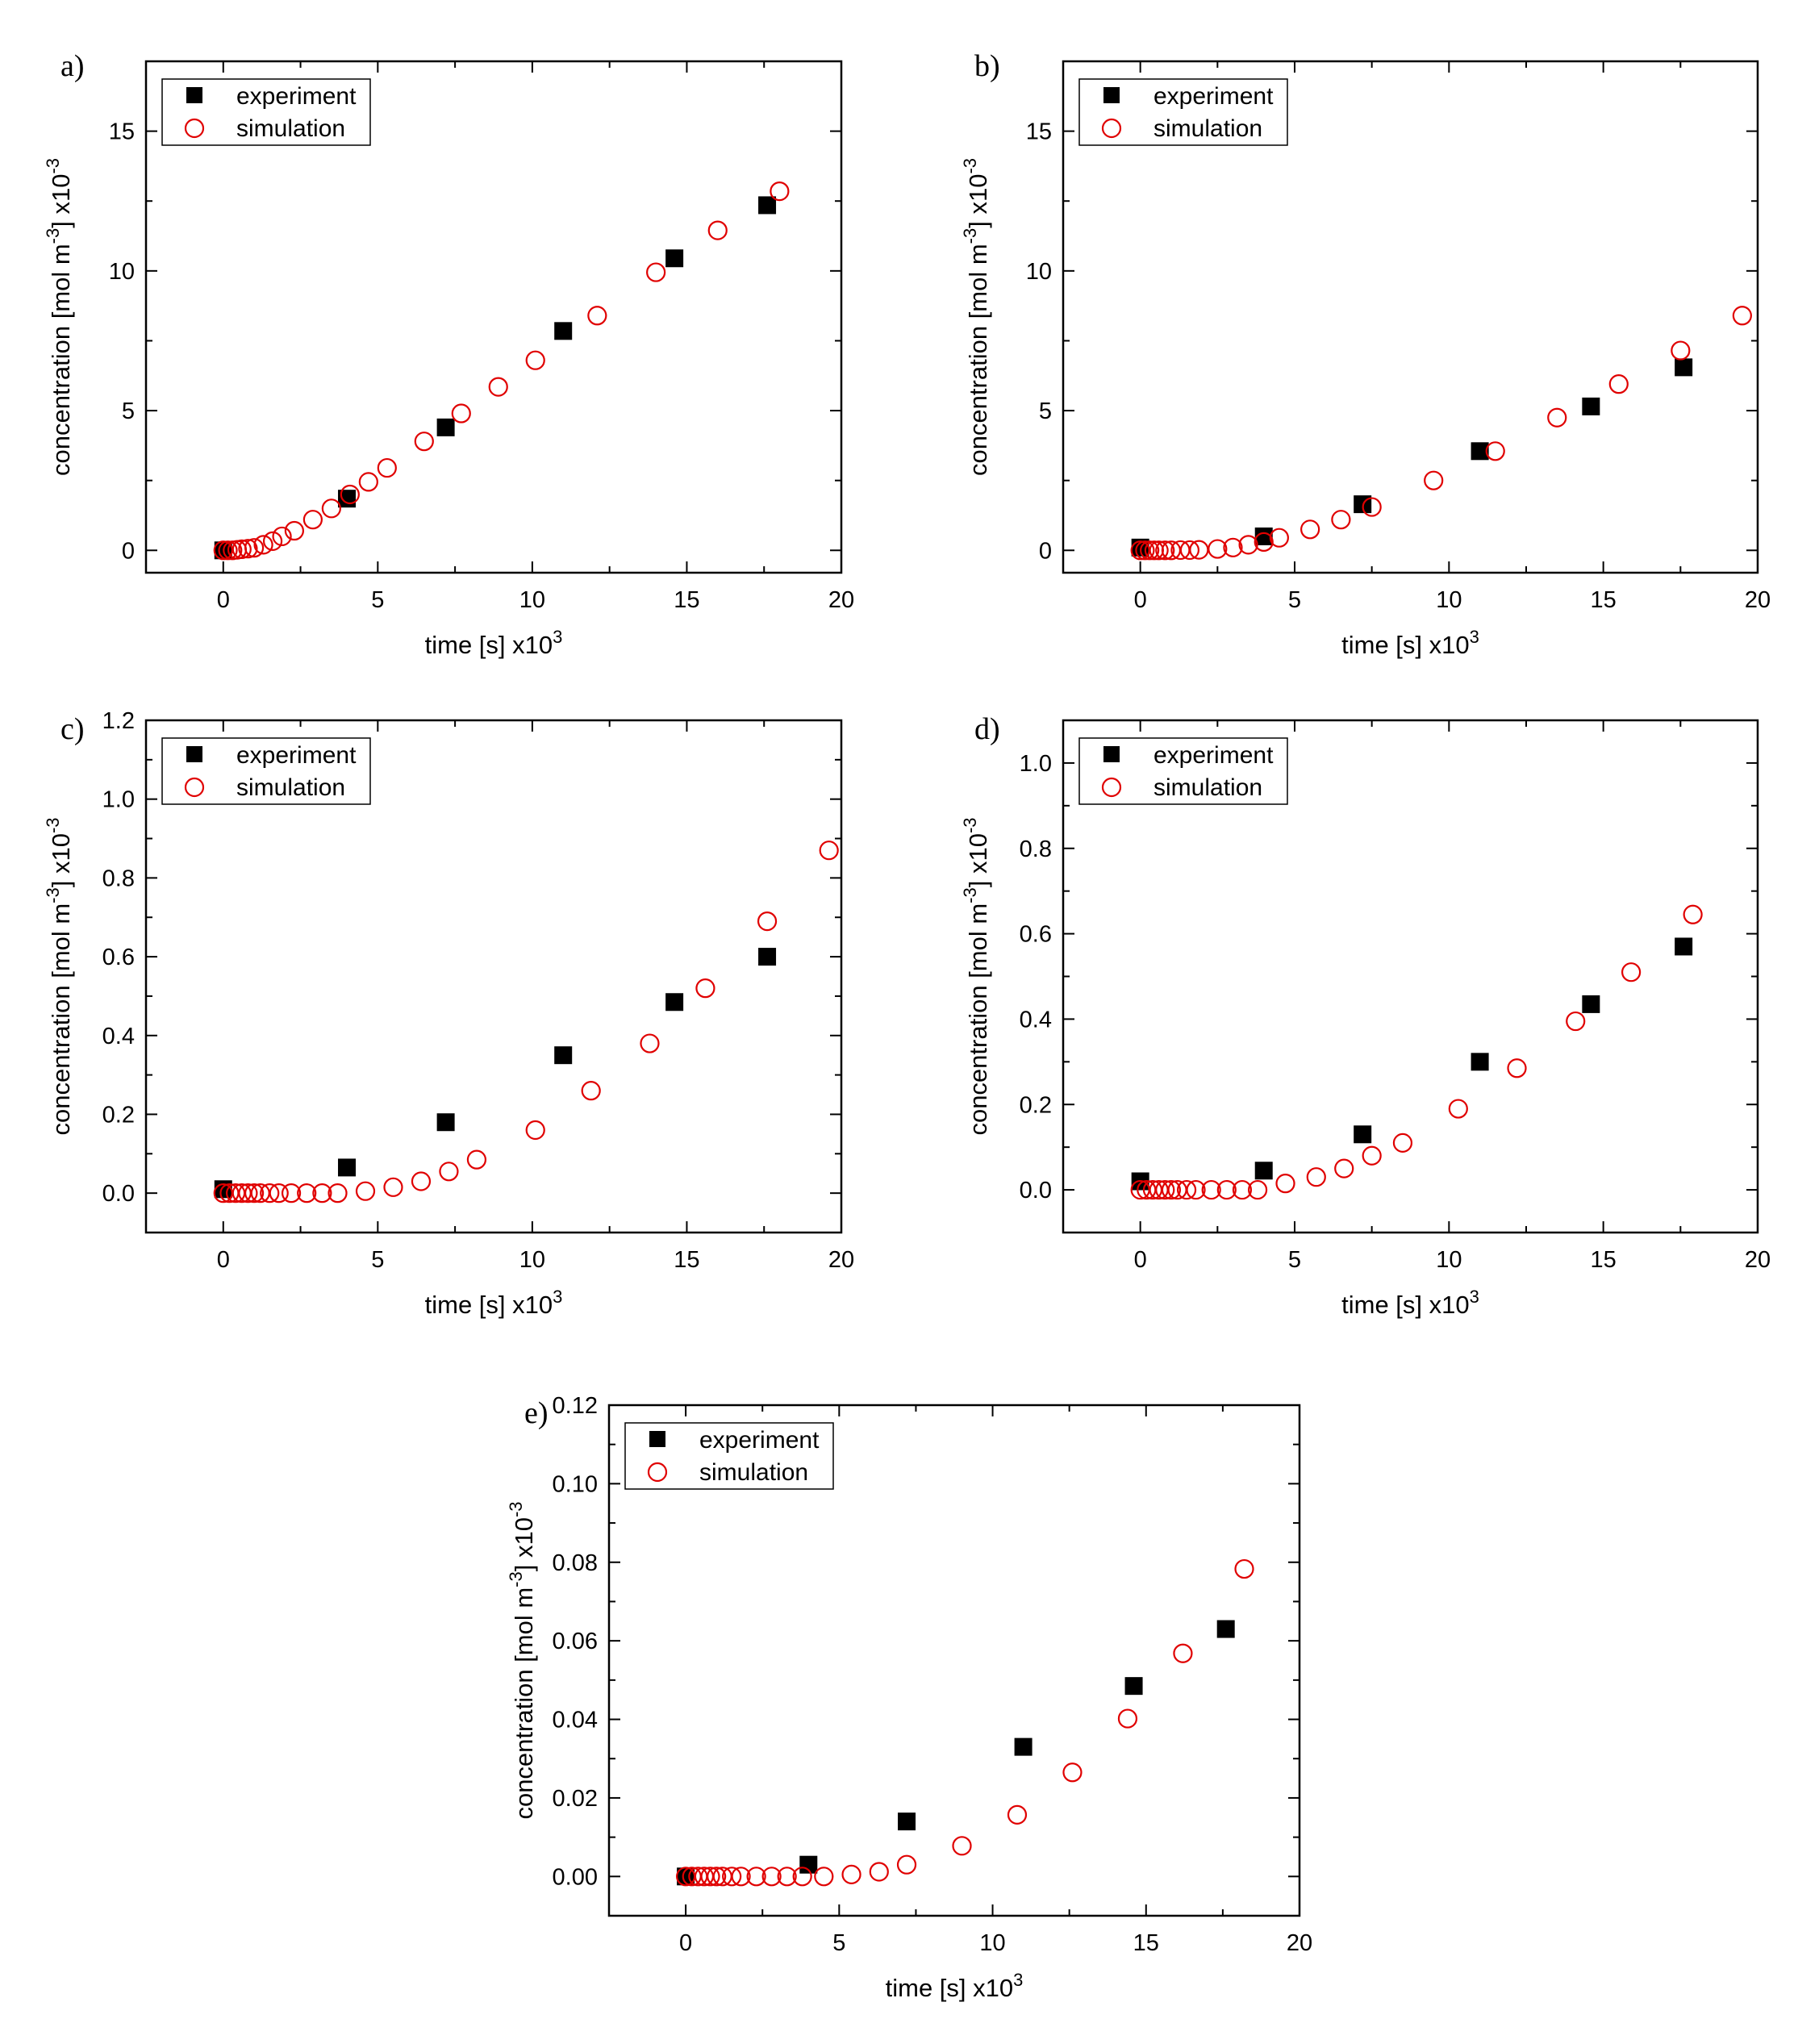 This screenshot has height=2044, width=1798. What do you see at coordinates (494, 643) in the screenshot?
I see `x-axis-label: time [s] x103` at bounding box center [494, 643].